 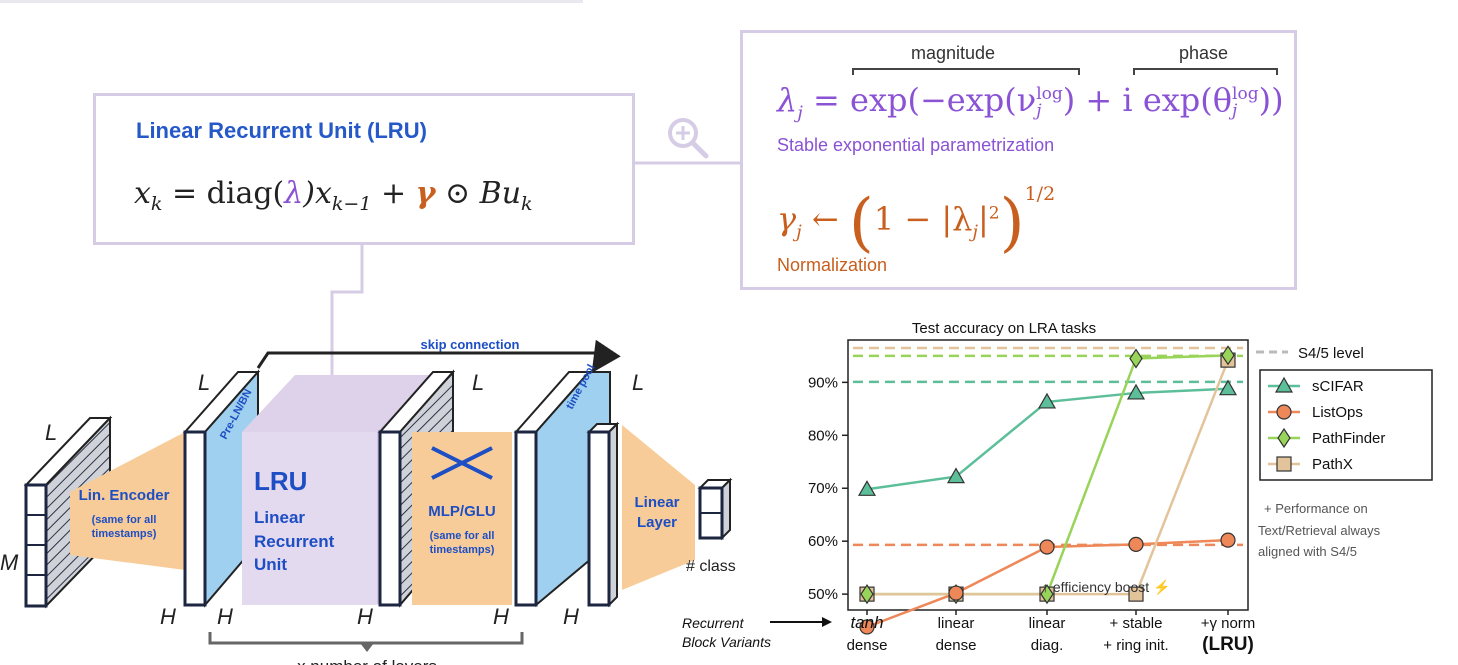 What do you see at coordinates (1348, 438) in the screenshot?
I see `legend-label-pathfinder: PathFinder` at bounding box center [1348, 438].